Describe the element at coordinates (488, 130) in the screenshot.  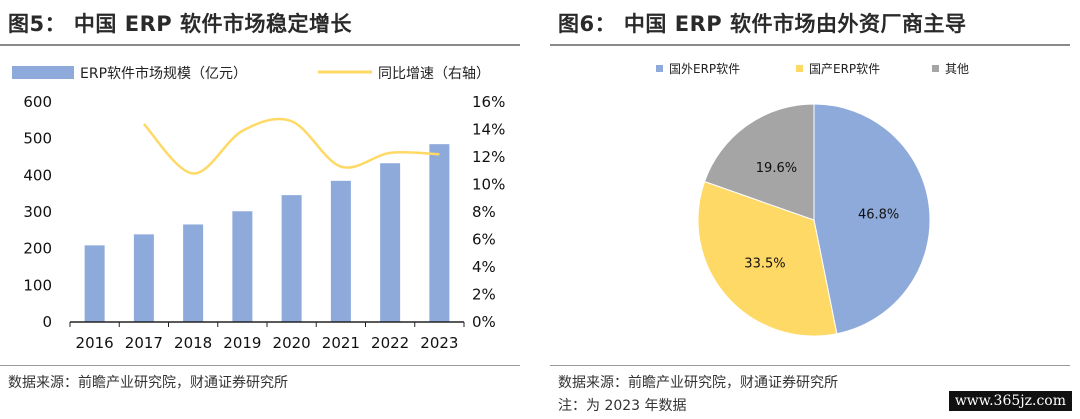
I see `y-right-tick-label-14%: 14%` at that location.